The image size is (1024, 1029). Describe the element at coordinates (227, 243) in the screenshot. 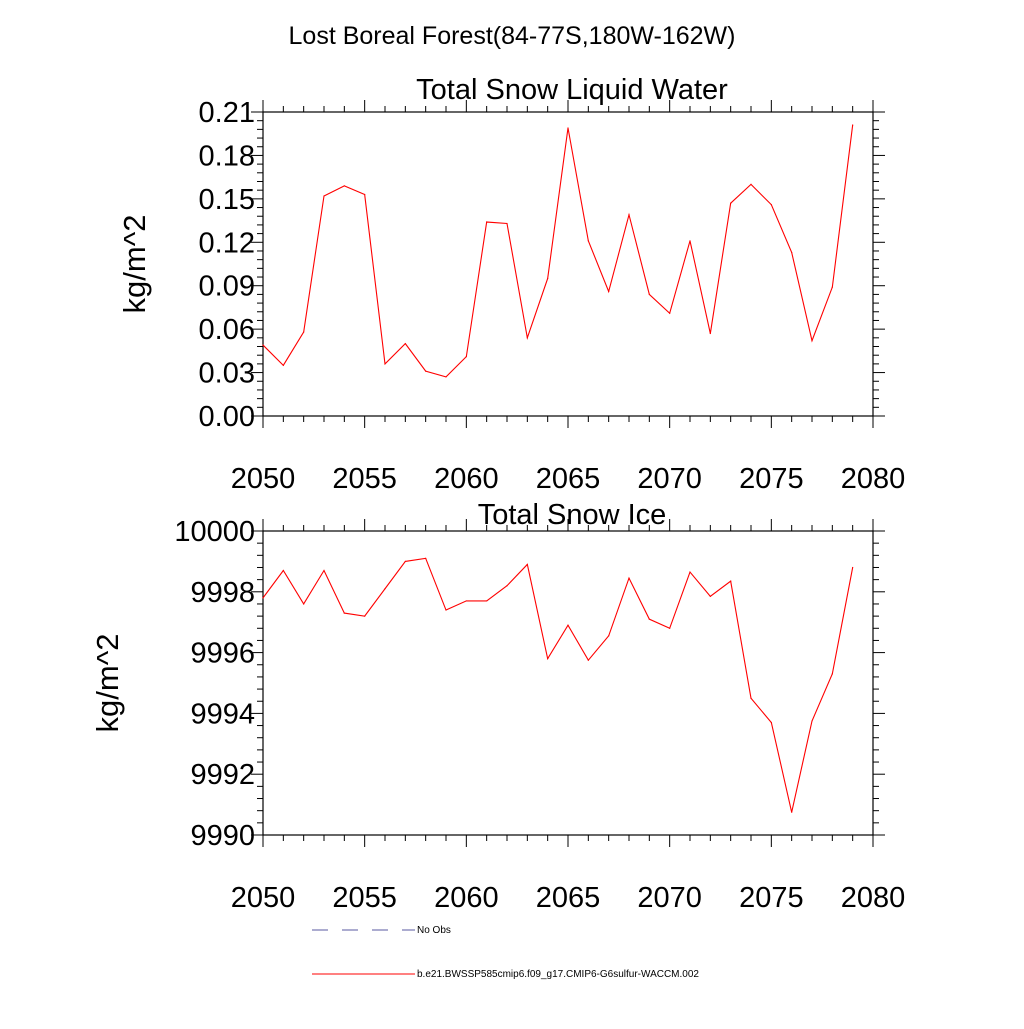

I see `y-tick-label: 0.12` at that location.